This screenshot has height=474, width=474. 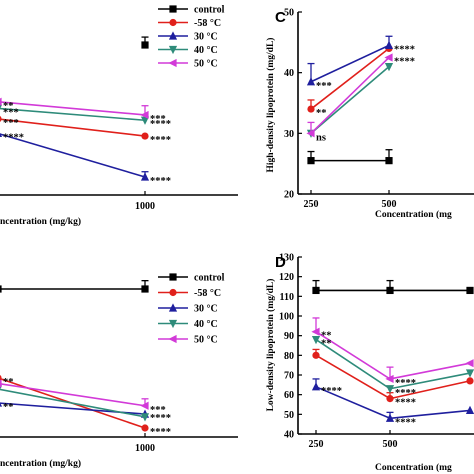 I want to click on panel-letter: C, so click(x=280, y=17).